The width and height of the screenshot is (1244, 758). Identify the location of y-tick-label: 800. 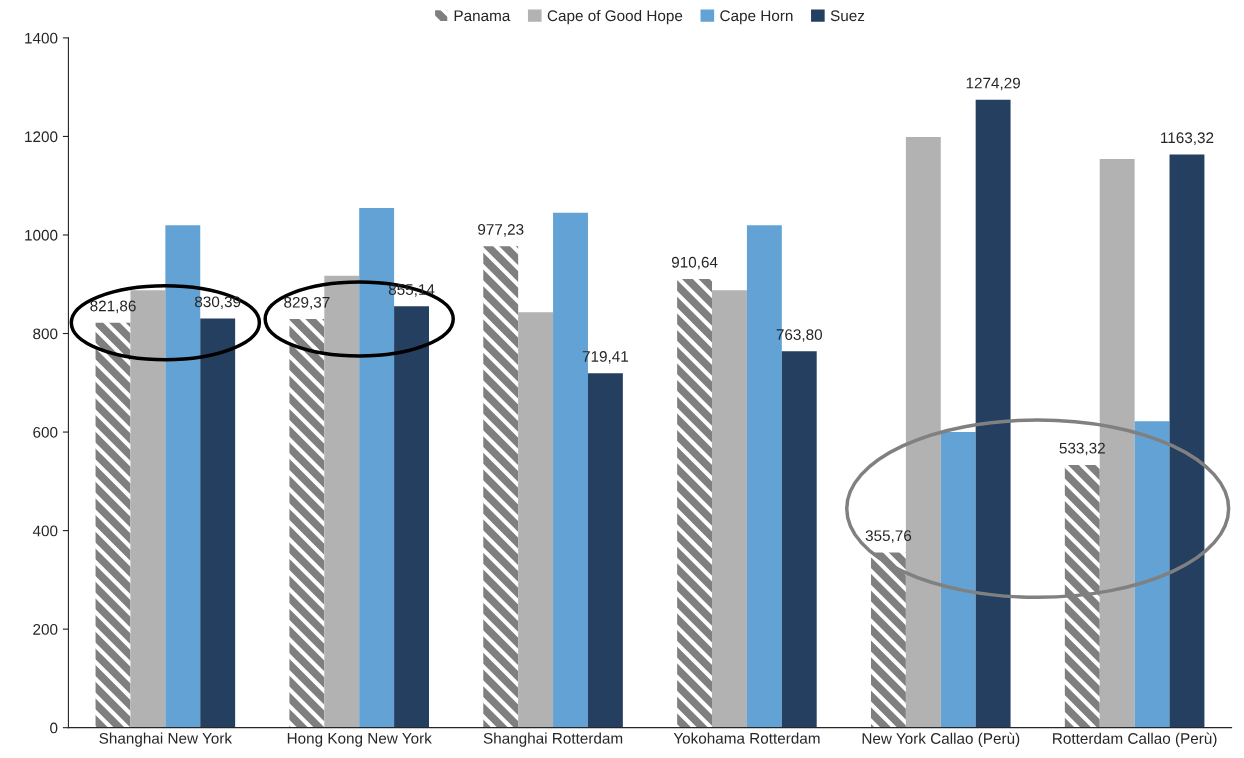
(45, 334).